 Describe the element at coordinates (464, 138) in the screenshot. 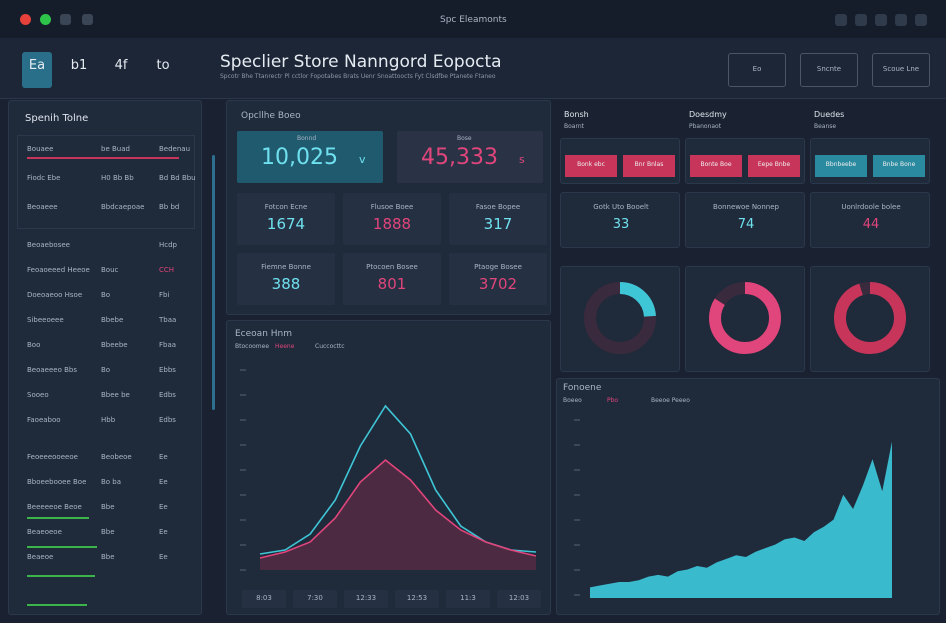

I see `primary-label: Bose` at that location.